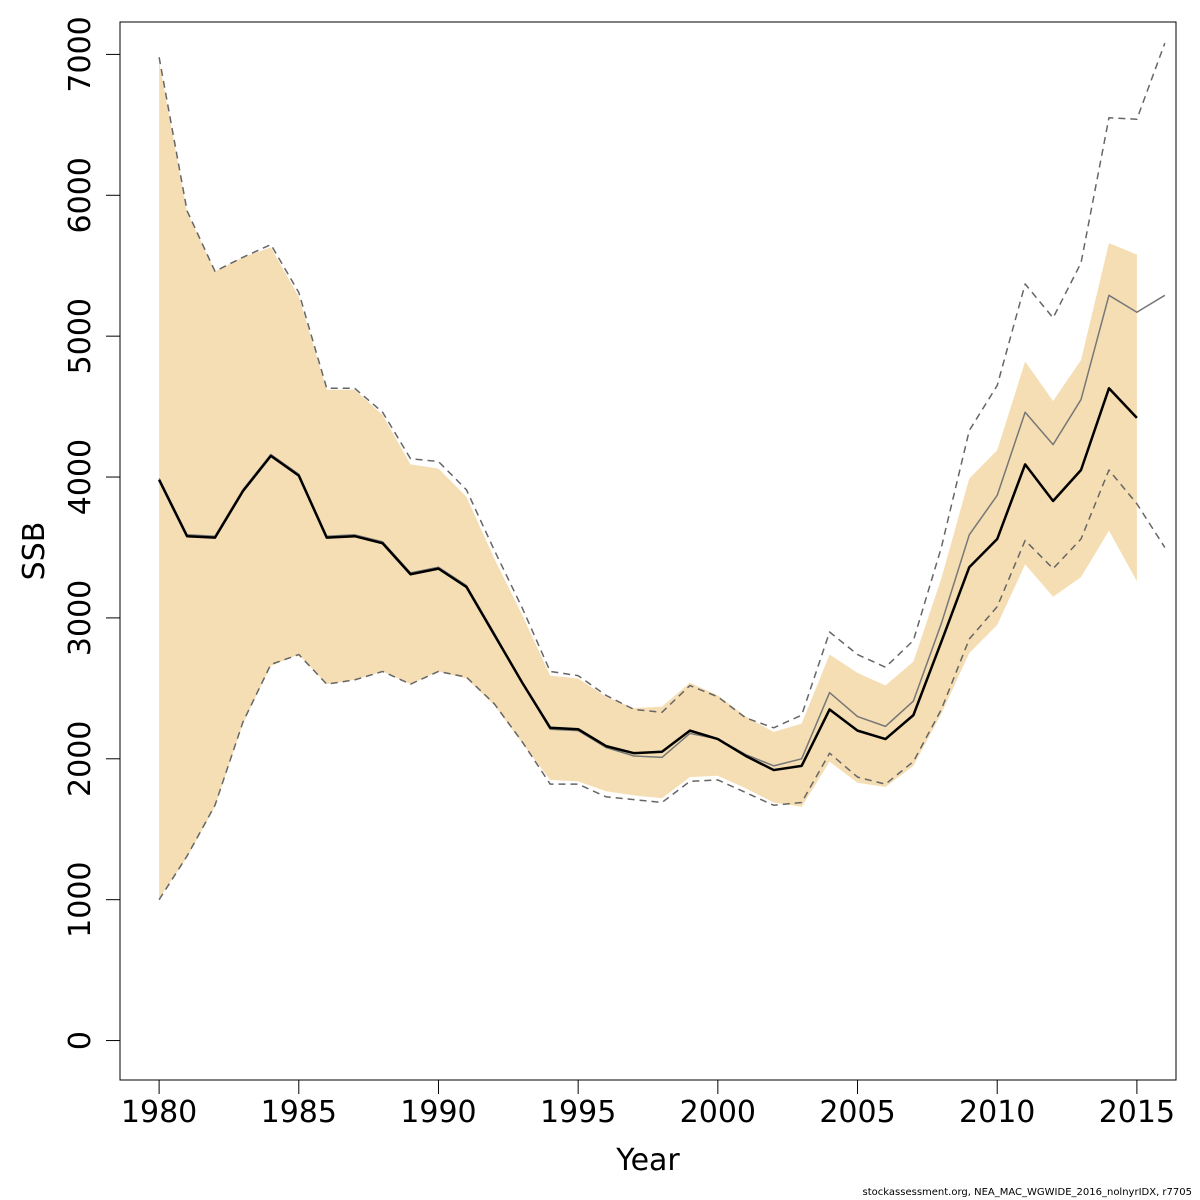  Describe the element at coordinates (718, 1112) in the screenshot. I see `x-tick-label: 2000` at that location.